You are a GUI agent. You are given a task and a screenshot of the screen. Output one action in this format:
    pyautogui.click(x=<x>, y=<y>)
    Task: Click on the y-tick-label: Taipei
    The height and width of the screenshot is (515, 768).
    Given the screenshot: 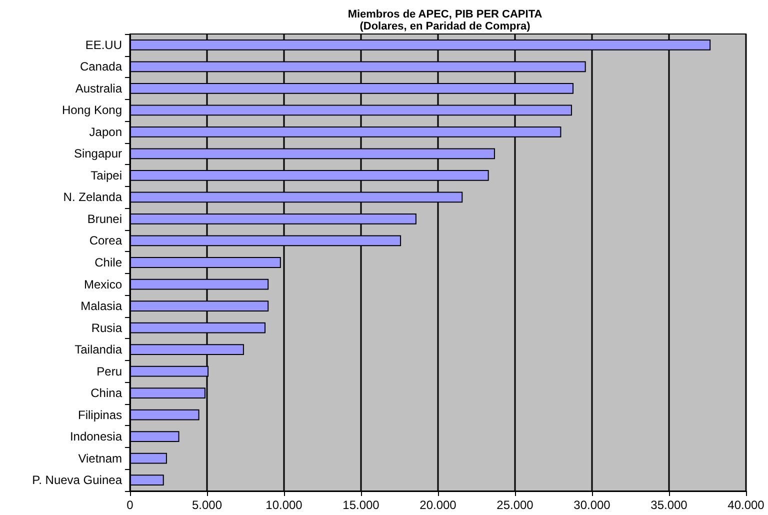 What is the action you would take?
    pyautogui.click(x=106, y=175)
    